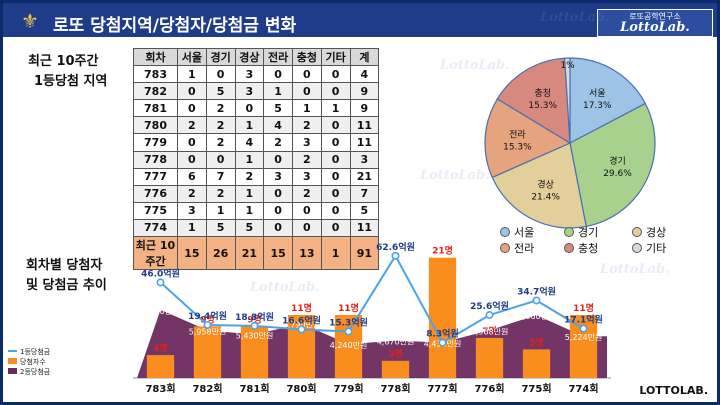  What do you see at coordinates (156, 108) in the screenshot?
I see `table-cell: 781` at bounding box center [156, 108].